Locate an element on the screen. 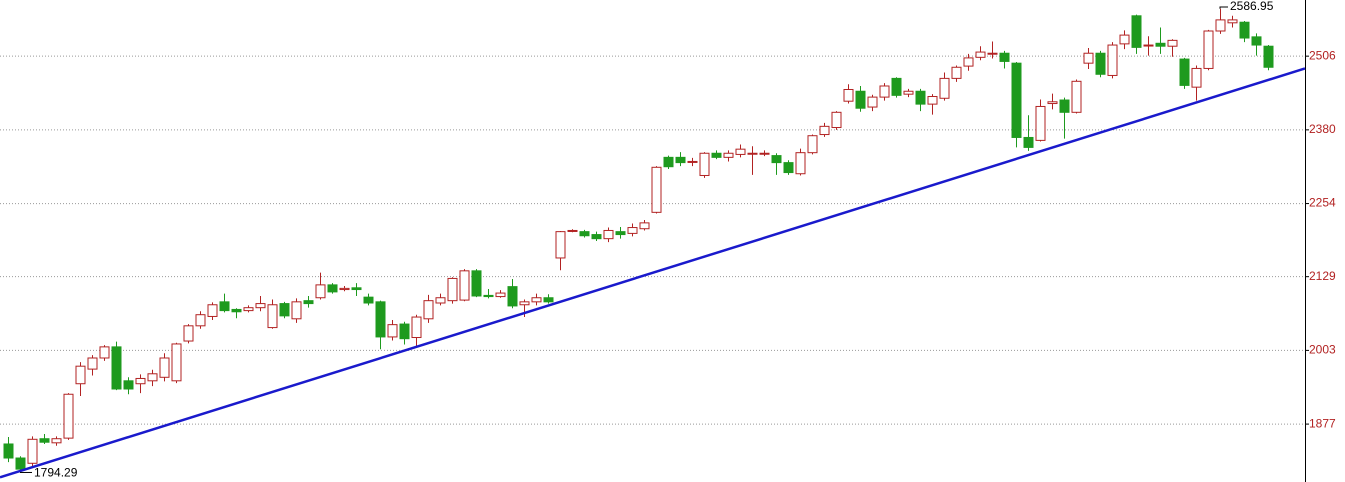  y-tick-label: 2003 is located at coordinates (1322, 350).